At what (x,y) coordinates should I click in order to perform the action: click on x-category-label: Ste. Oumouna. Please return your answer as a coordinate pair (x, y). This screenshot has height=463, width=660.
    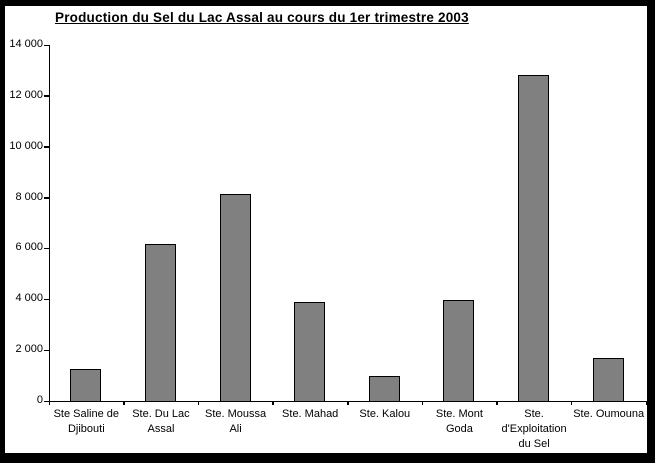
    Looking at the image, I should click on (609, 414).